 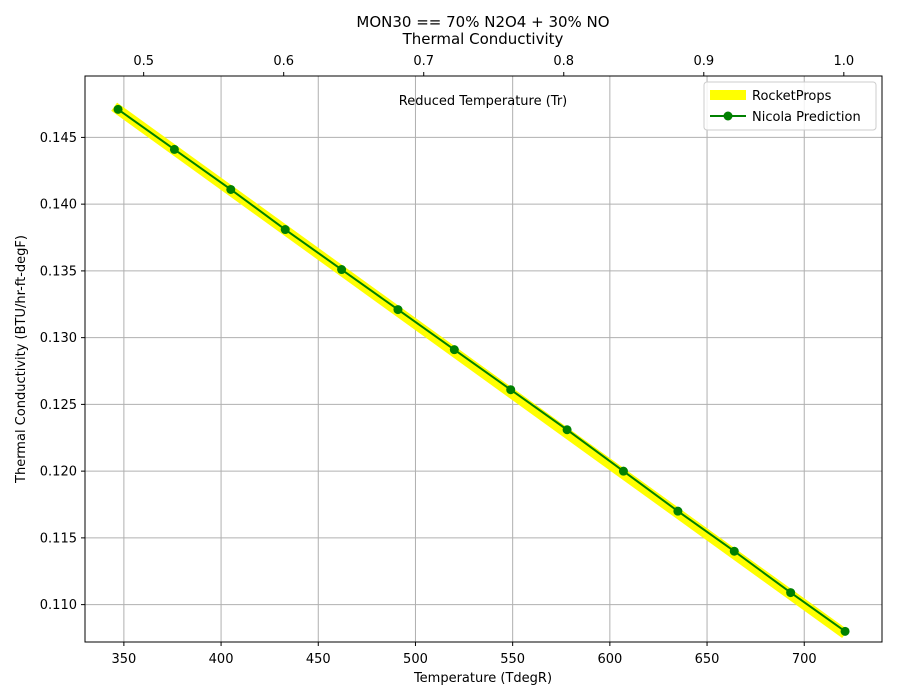 I want to click on x-tick-label: 600, so click(x=609, y=659).